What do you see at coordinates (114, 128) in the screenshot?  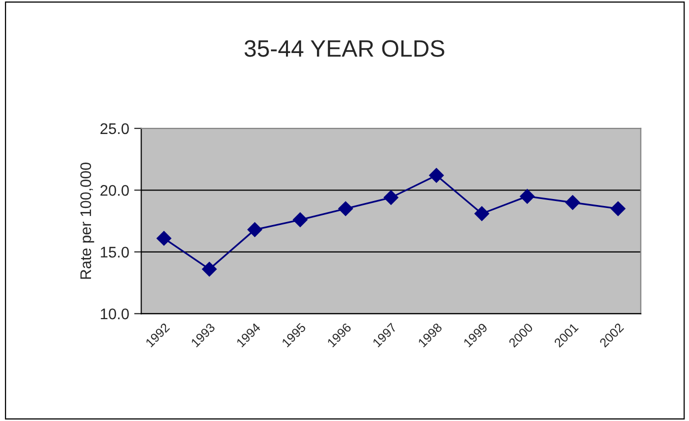 I see `y-tick-label: 25.0` at bounding box center [114, 128].